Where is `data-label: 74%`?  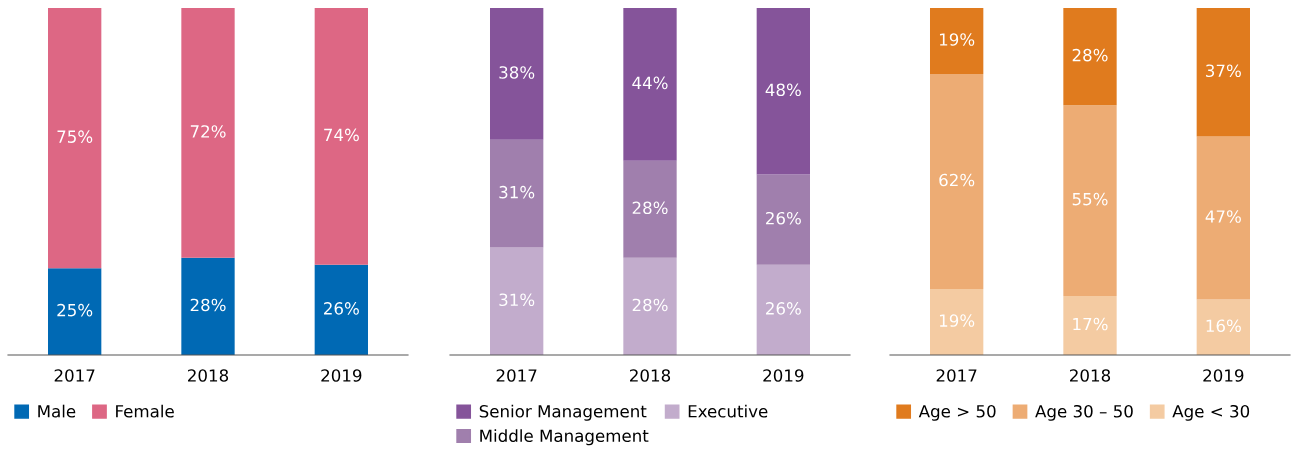 data-label: 74% is located at coordinates (341, 135).